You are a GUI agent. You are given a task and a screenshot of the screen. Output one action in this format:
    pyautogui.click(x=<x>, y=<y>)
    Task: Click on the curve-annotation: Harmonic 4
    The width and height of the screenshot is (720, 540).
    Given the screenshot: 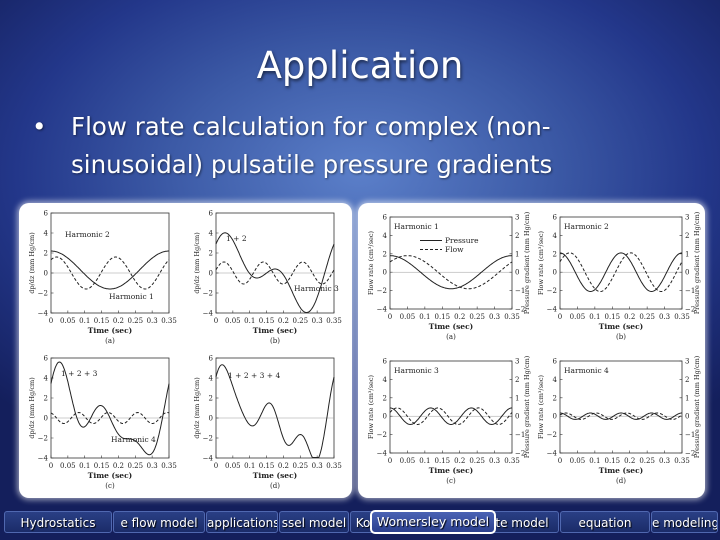 What is the action you would take?
    pyautogui.click(x=586, y=370)
    